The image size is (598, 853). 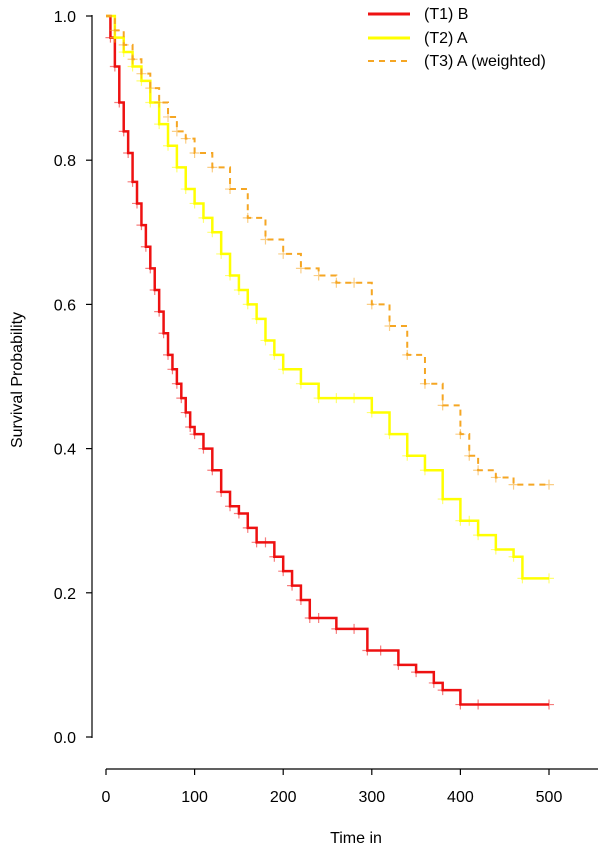 What do you see at coordinates (73, 378) in the screenshot?
I see `y-ticks: 0.0 0.2 0.4 0.6 0.8 1.0` at bounding box center [73, 378].